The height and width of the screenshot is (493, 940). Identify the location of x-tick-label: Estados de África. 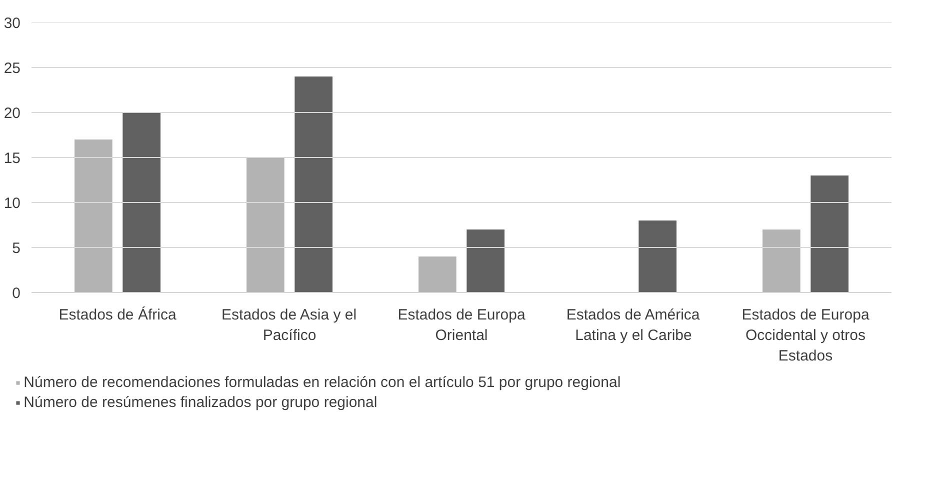
(117, 315).